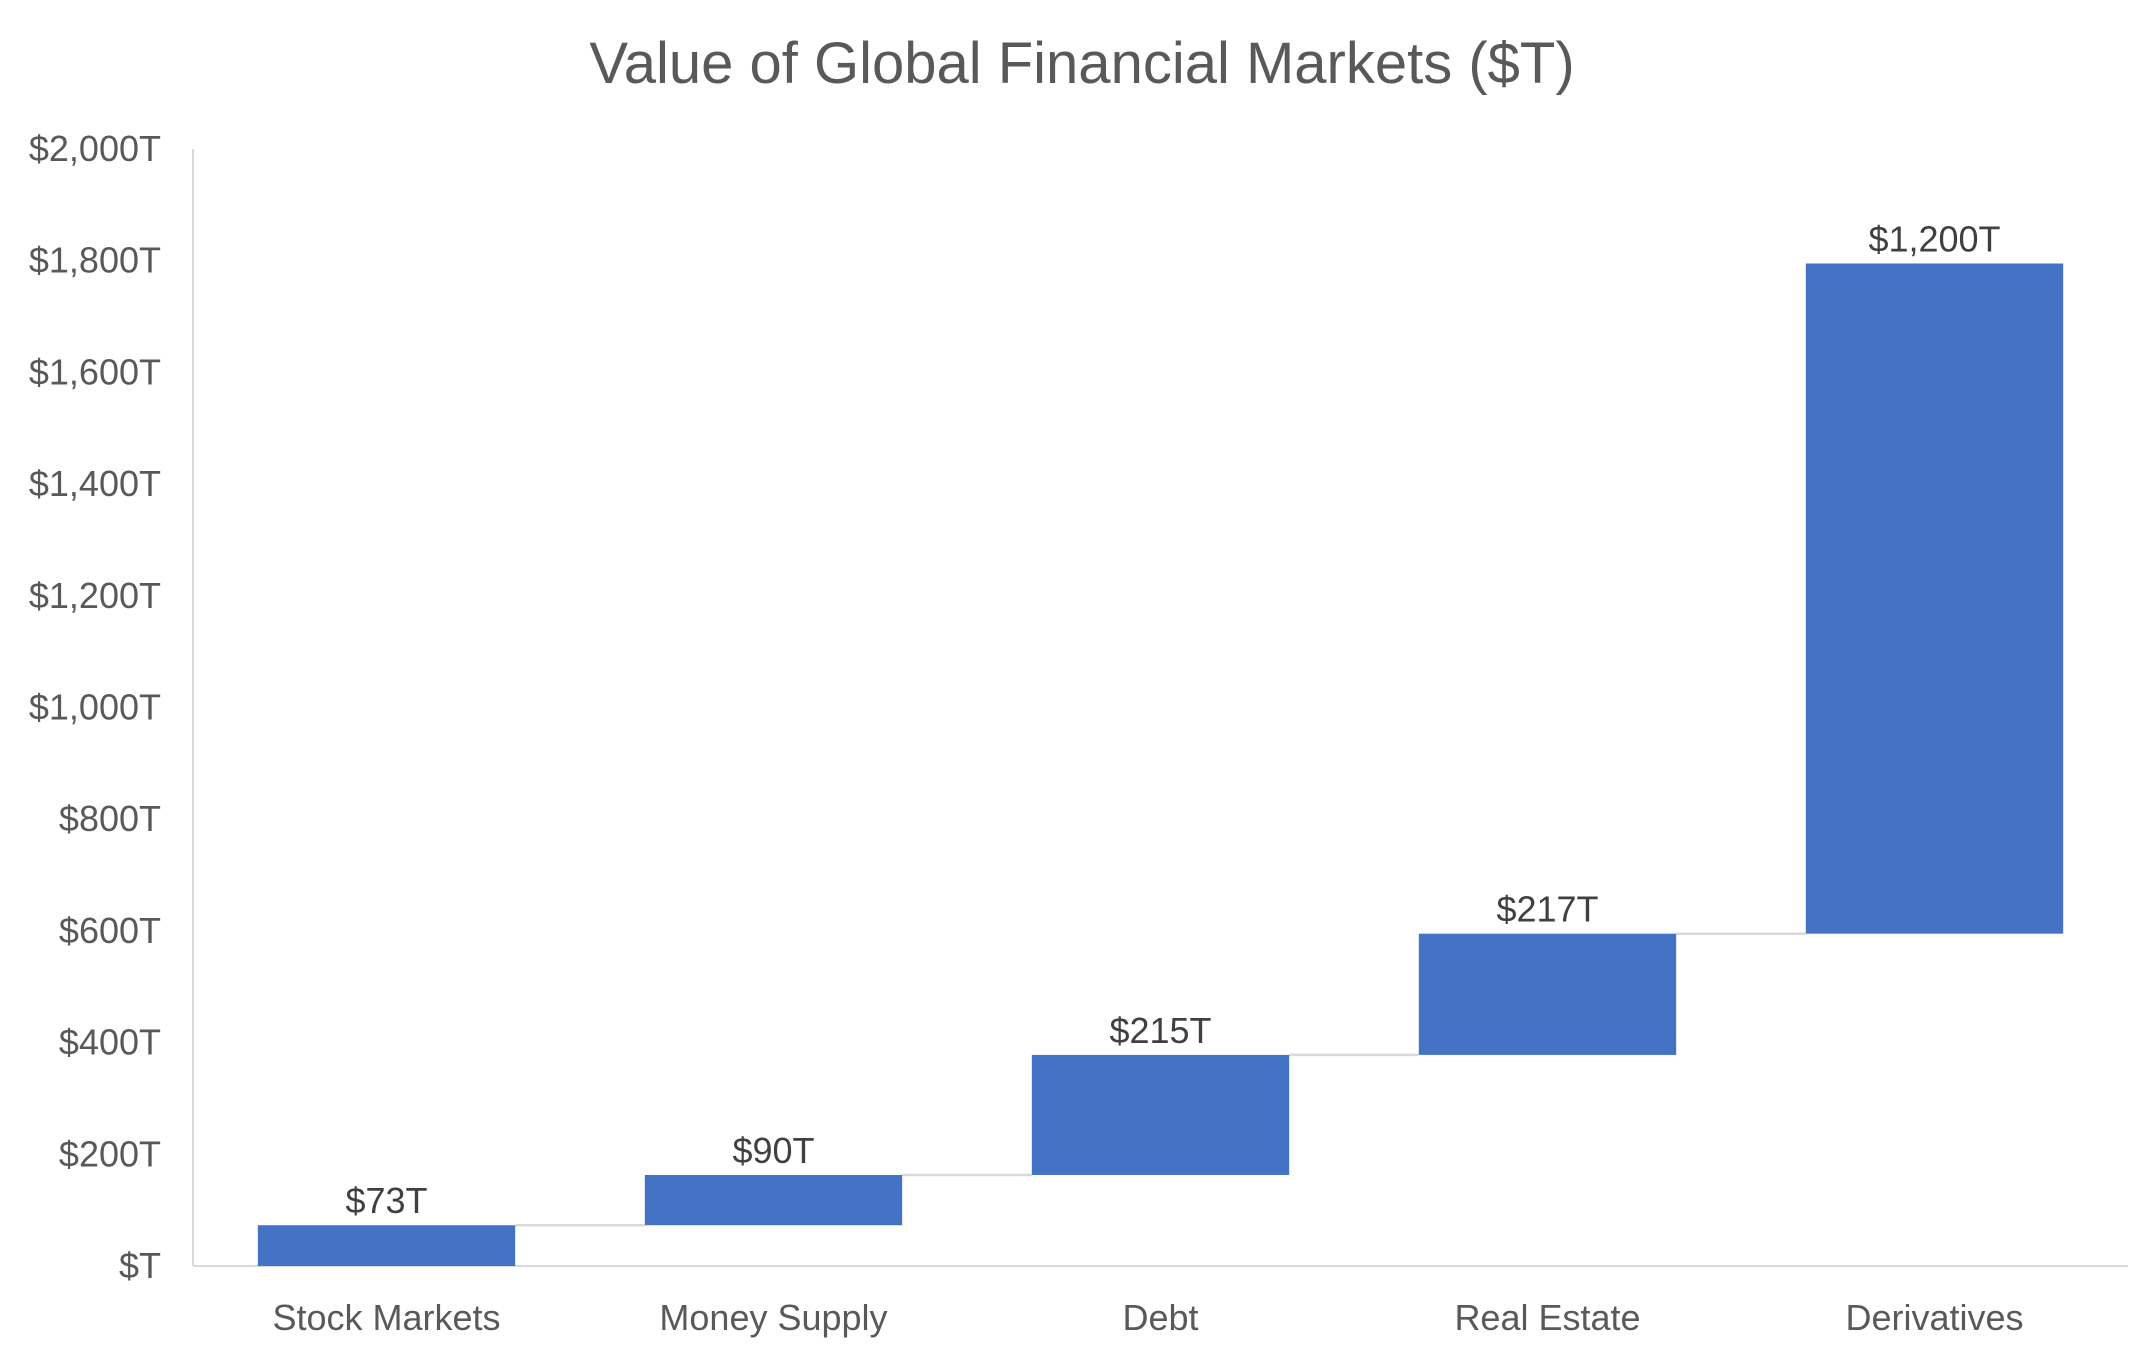  I want to click on data-label: $217T, so click(1547, 909).